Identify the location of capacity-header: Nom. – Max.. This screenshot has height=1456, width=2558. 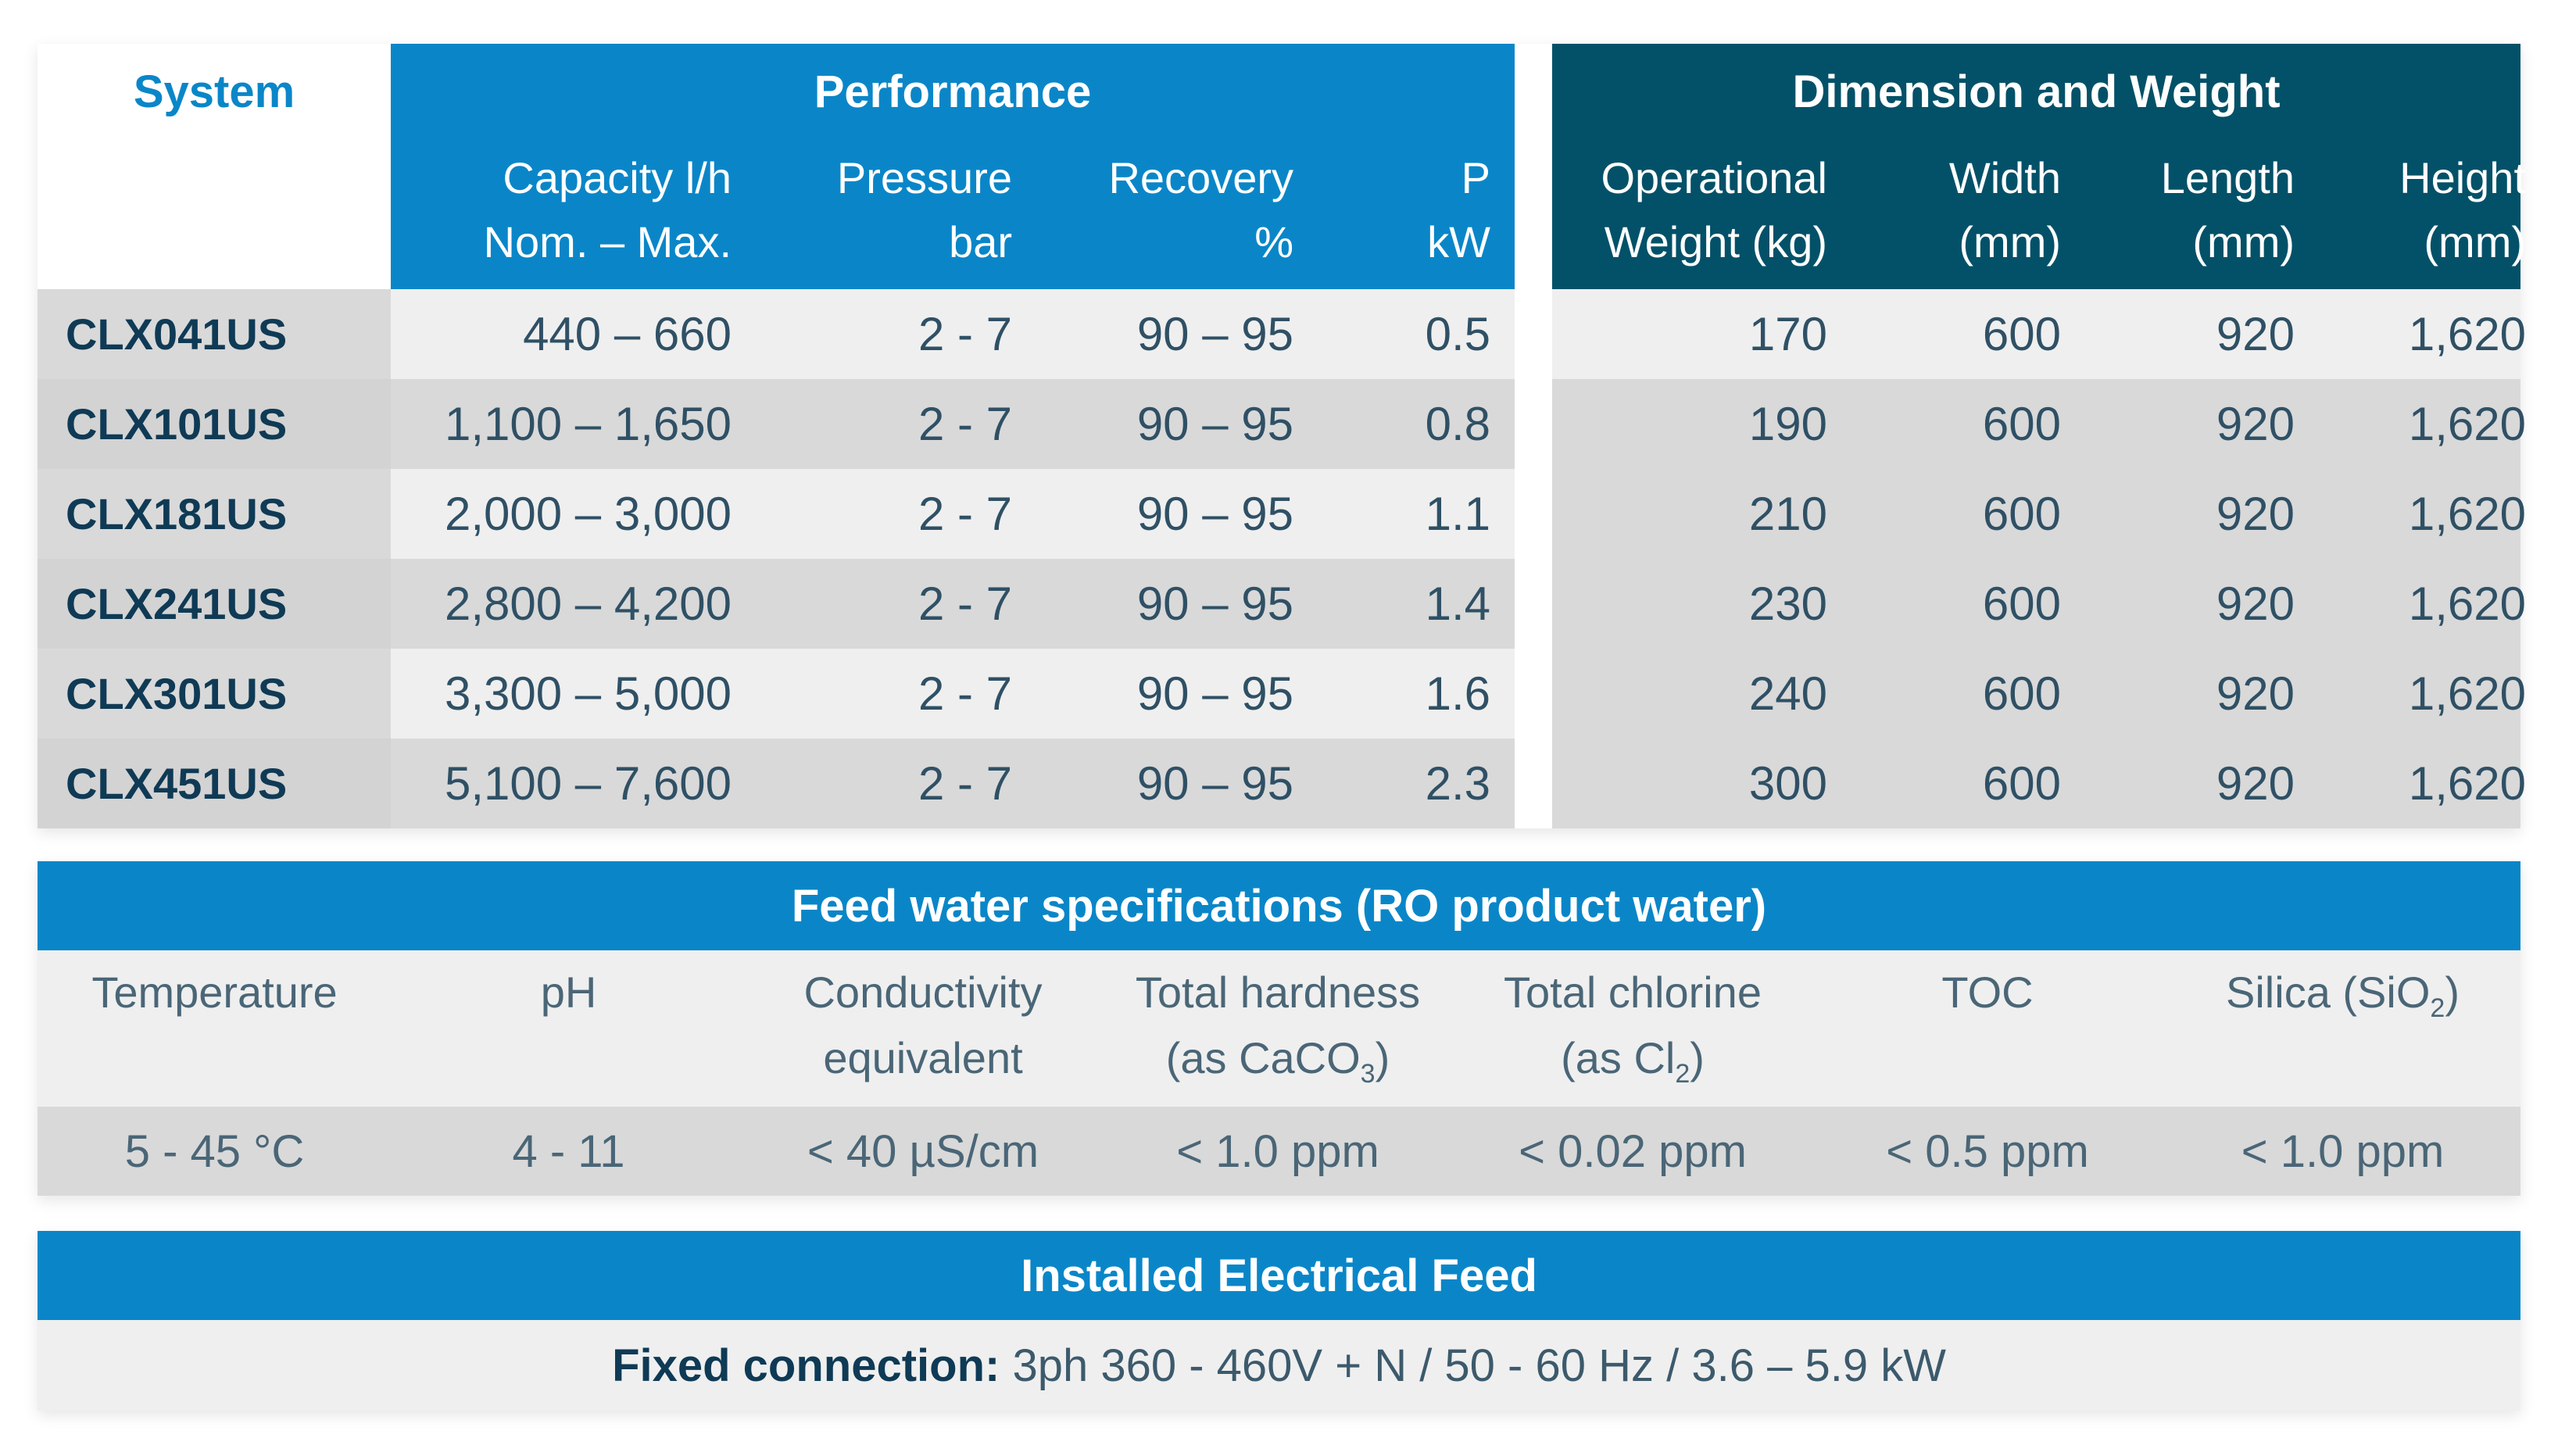
(607, 241).